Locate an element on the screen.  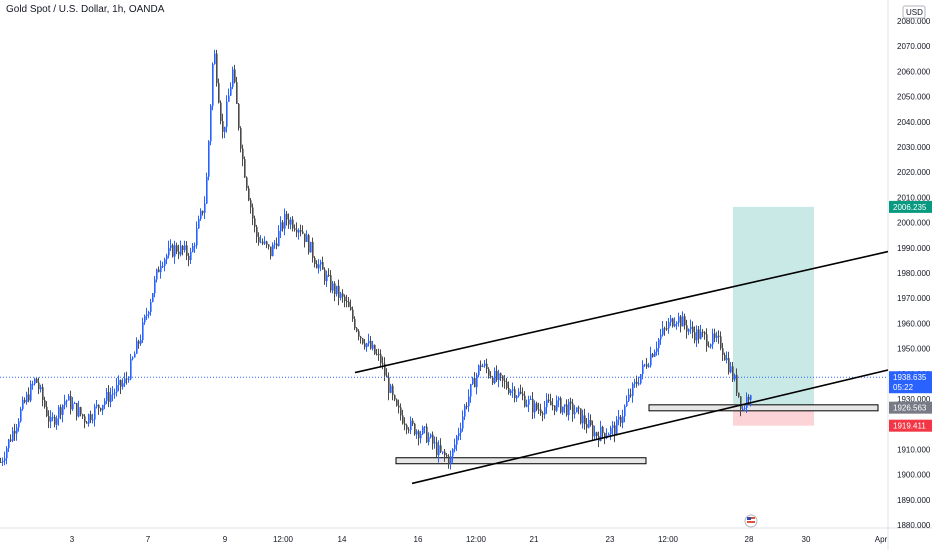
y-tick-label: 2060.000 is located at coordinates (914, 71).